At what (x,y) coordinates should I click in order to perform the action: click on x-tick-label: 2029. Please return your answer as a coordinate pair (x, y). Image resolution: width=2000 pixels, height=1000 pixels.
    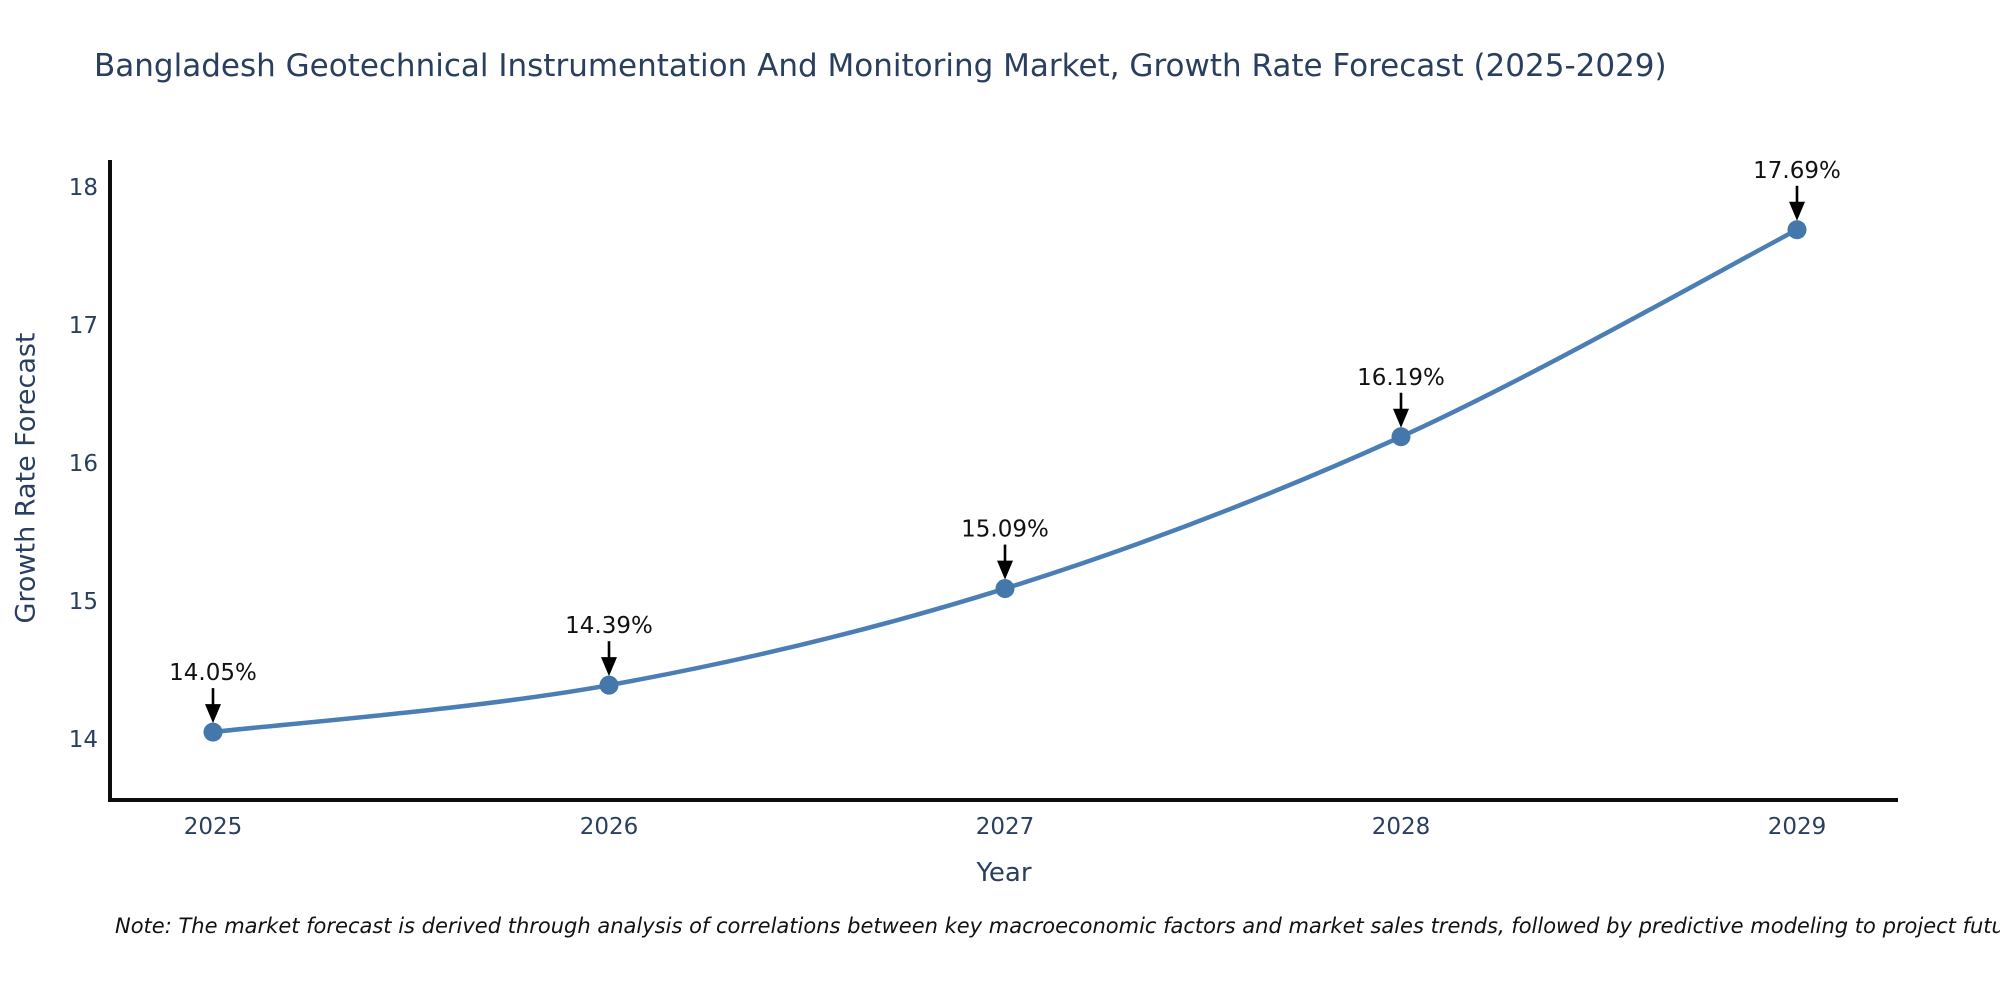
    Looking at the image, I should click on (1797, 827).